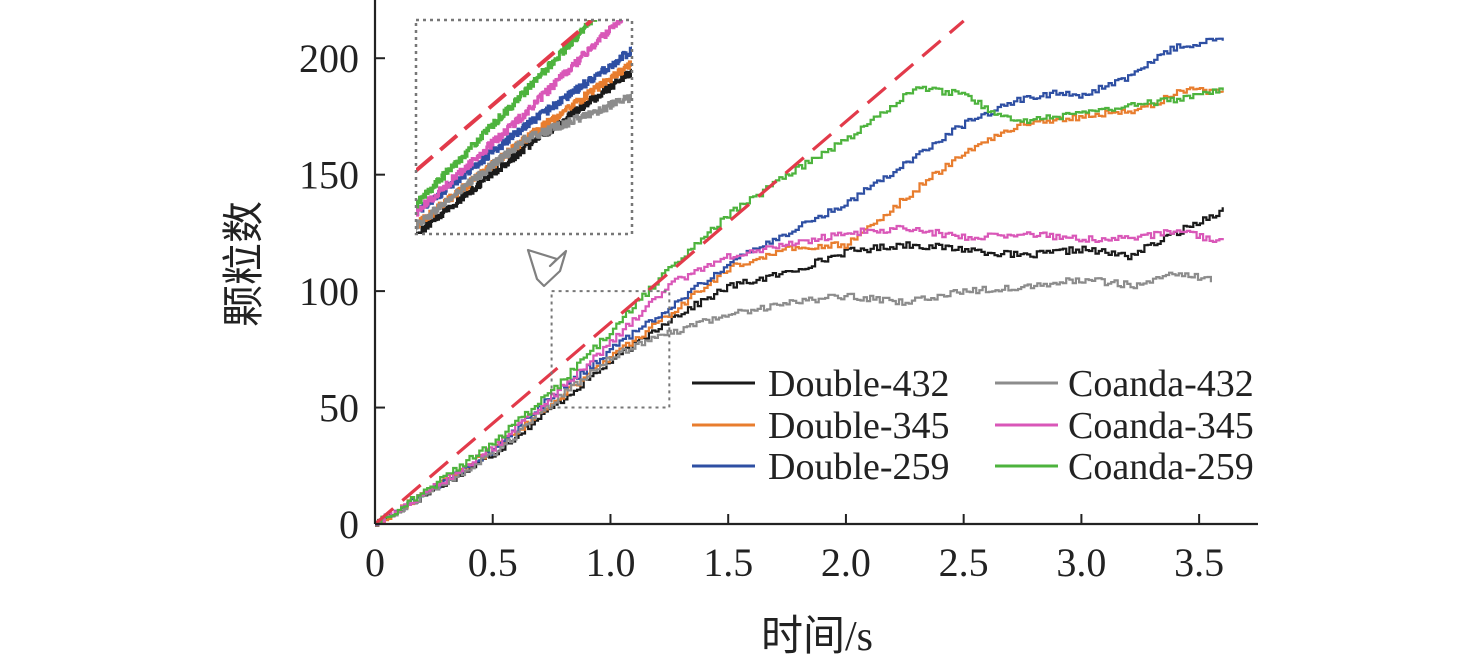  Describe the element at coordinates (506, 96) in the screenshot. I see `inset-line-reference` at that location.